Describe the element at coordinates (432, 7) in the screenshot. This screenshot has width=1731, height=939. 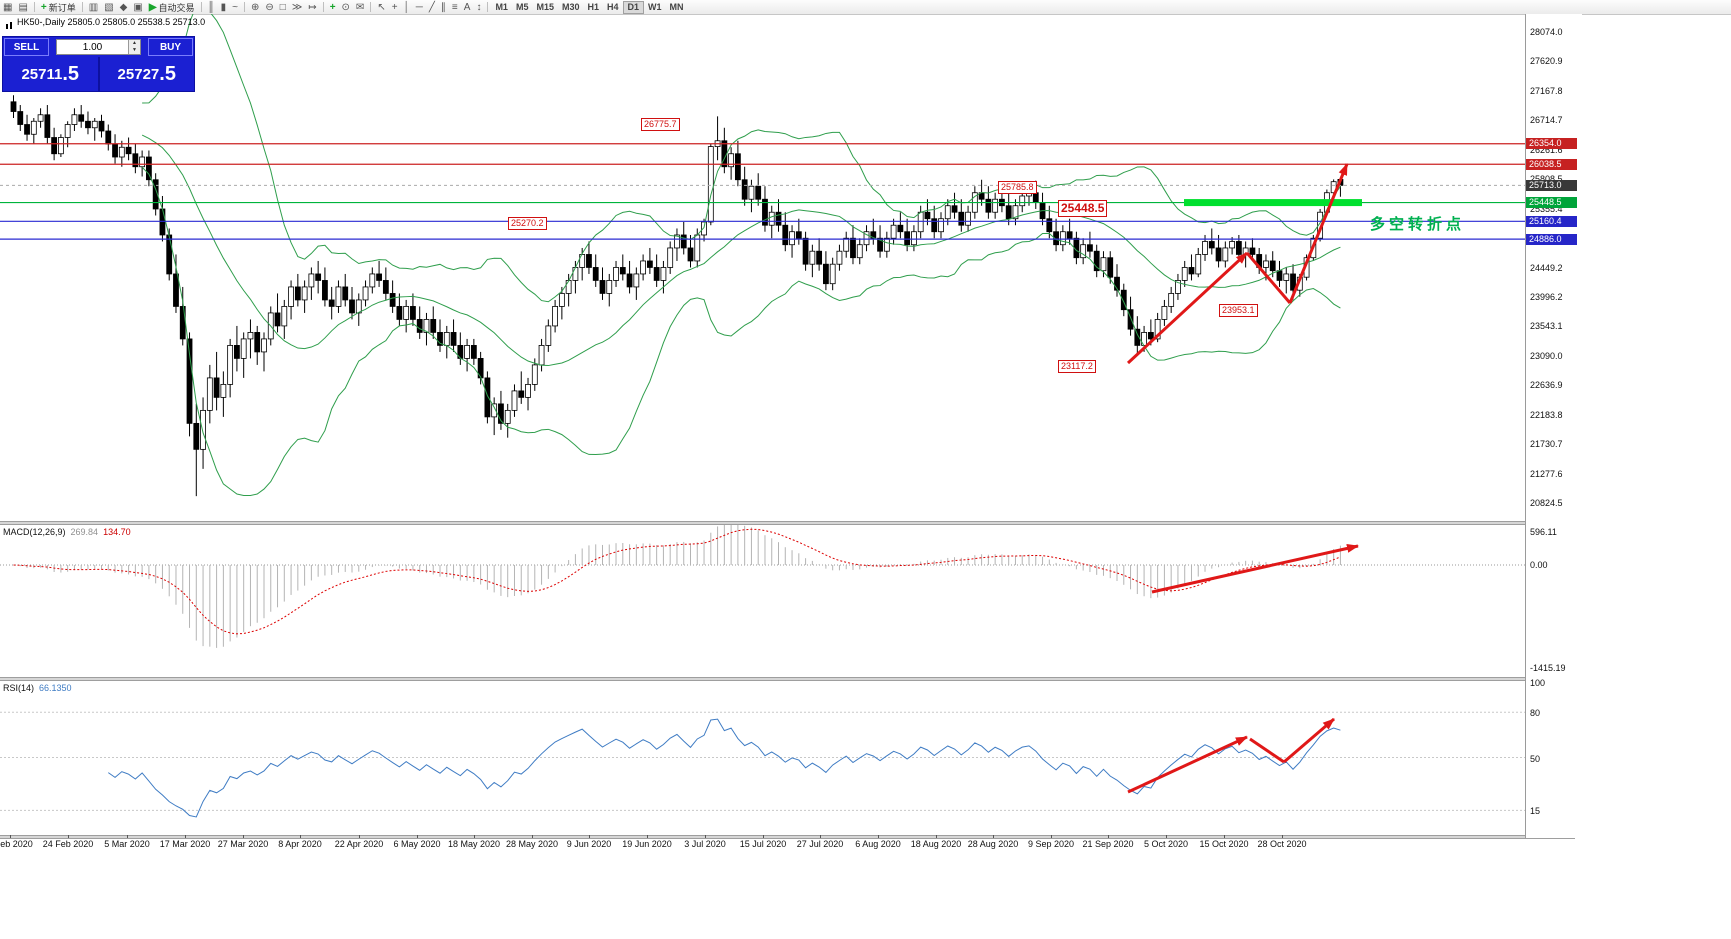
I see `trendline-button: ╱` at that location.